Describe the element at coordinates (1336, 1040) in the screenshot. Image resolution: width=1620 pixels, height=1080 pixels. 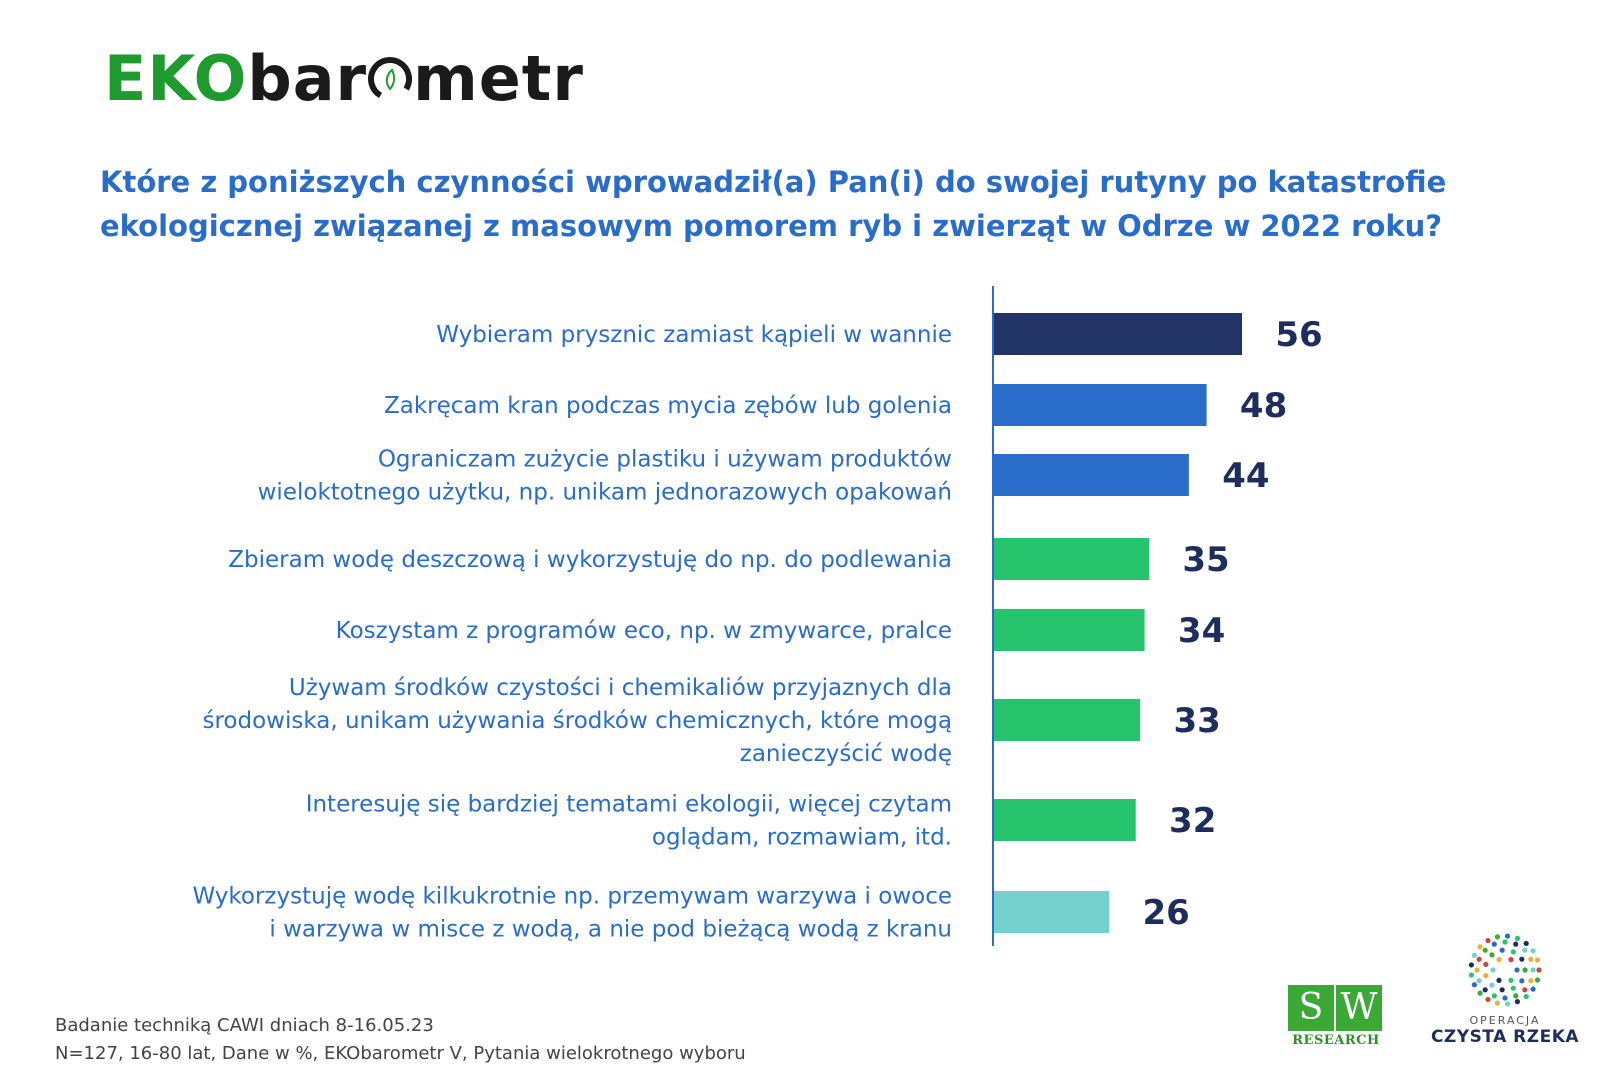
I see `sw-logo-research: RESEARCH` at that location.